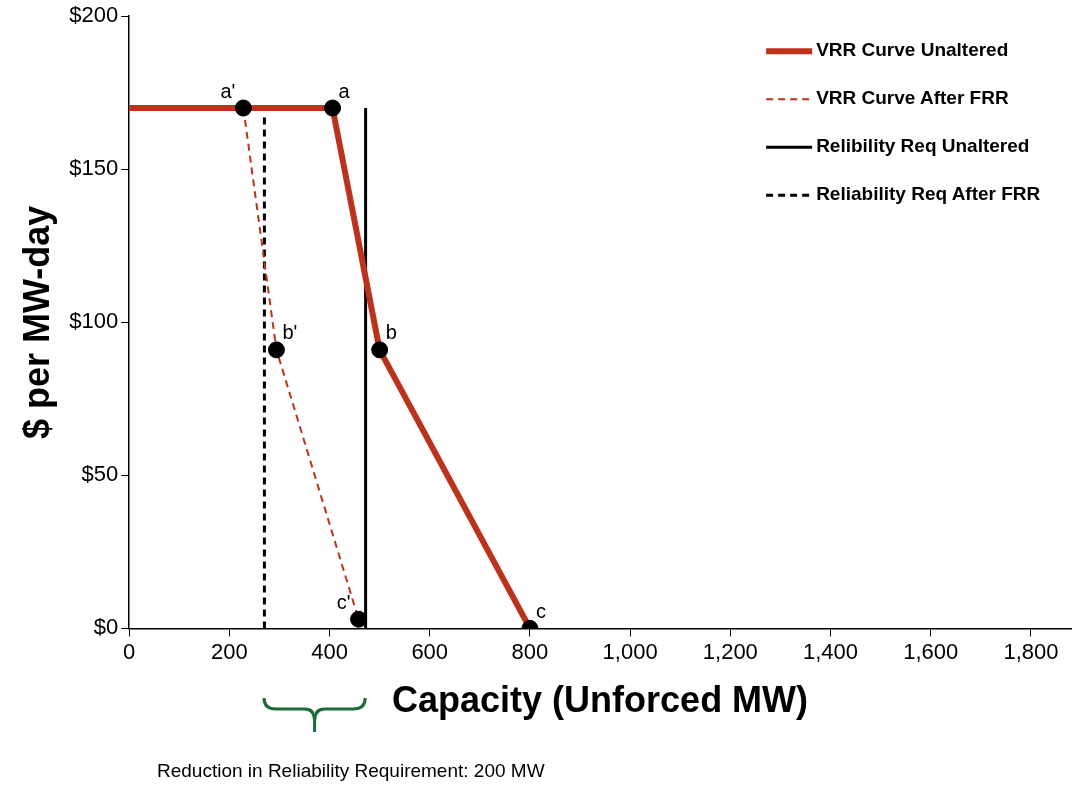 The width and height of the screenshot is (1080, 790). I want to click on legend-label: VRR Curve After FRR, so click(912, 98).